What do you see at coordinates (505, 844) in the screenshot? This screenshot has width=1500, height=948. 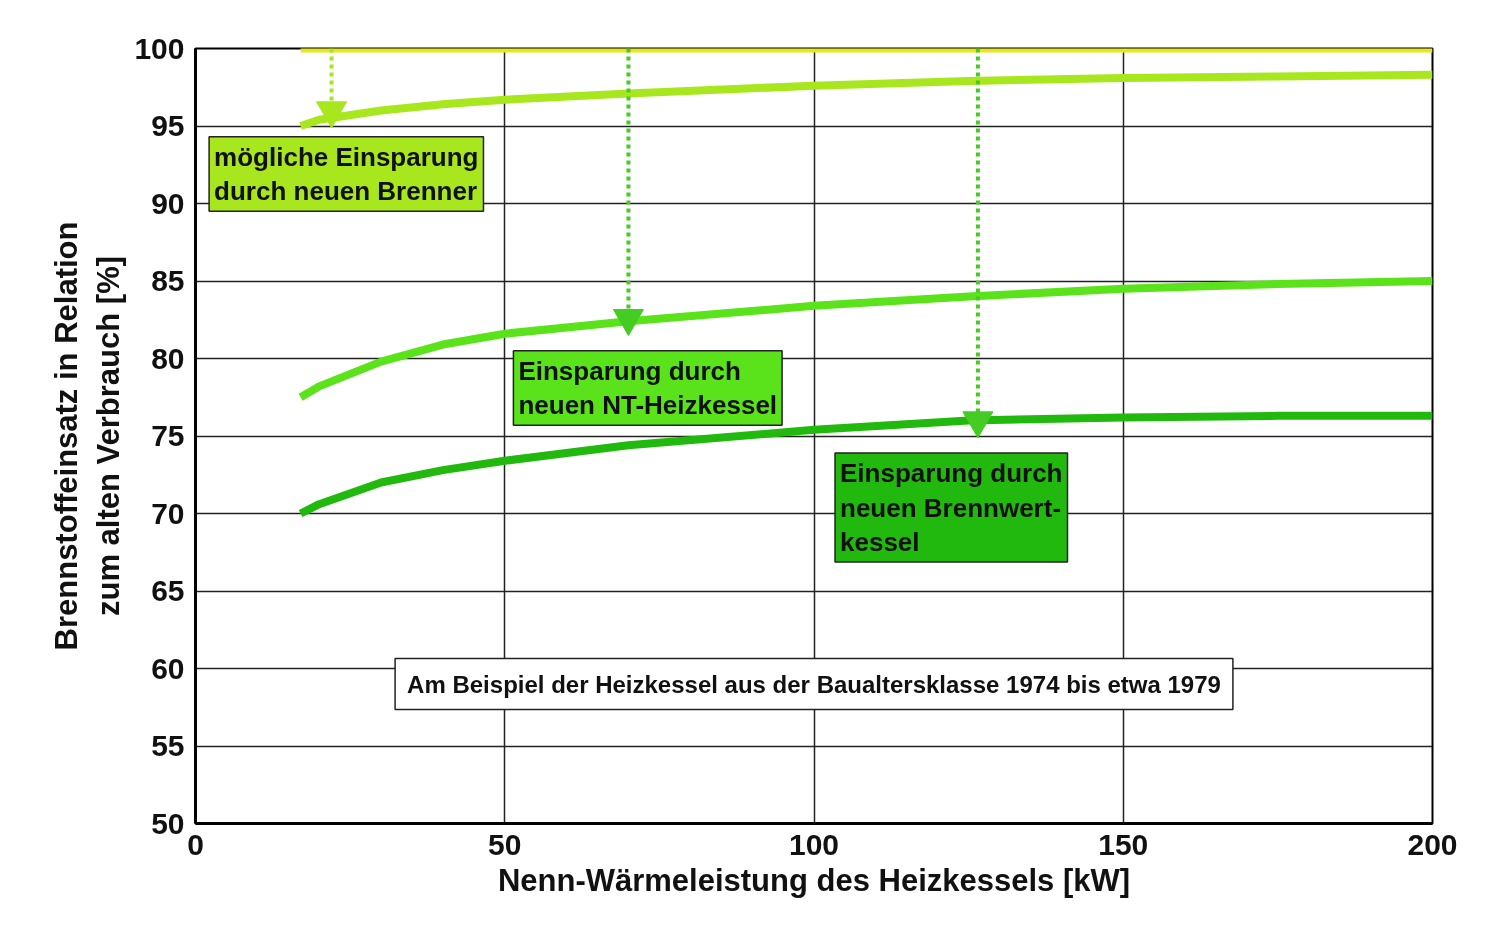 I see `x-tick-label: 50` at bounding box center [505, 844].